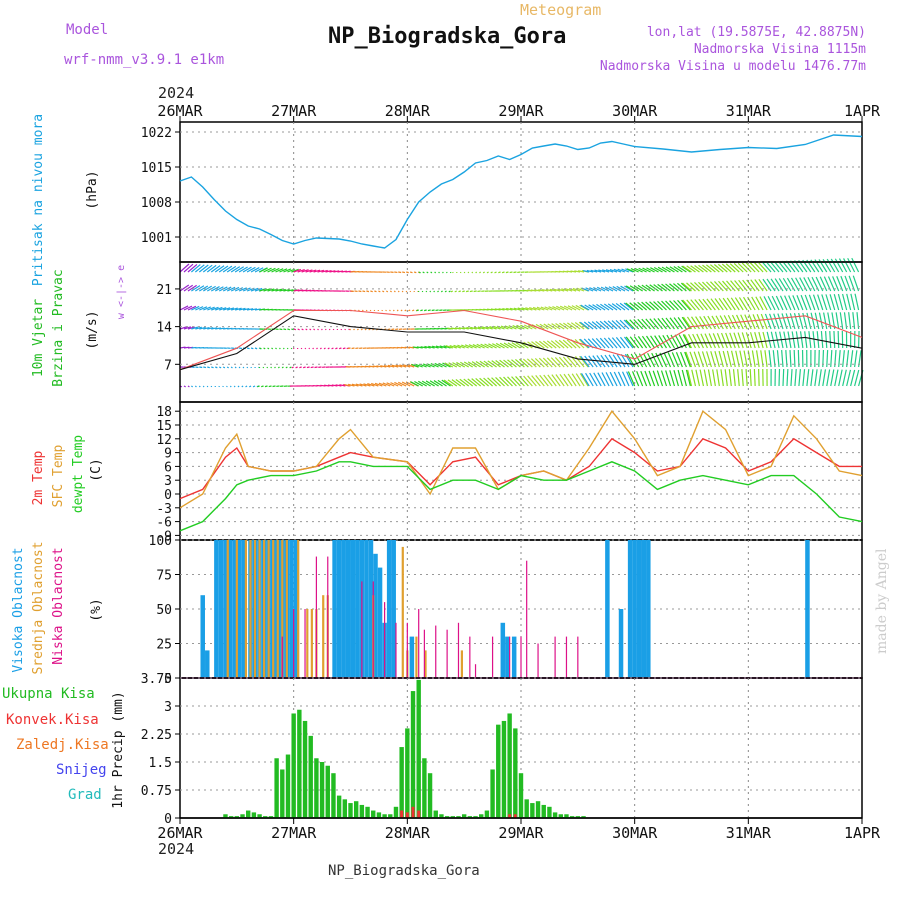 This screenshot has width=900, height=900. What do you see at coordinates (168, 679) in the screenshot?
I see `clouds-ytick-label: 0` at bounding box center [168, 679].